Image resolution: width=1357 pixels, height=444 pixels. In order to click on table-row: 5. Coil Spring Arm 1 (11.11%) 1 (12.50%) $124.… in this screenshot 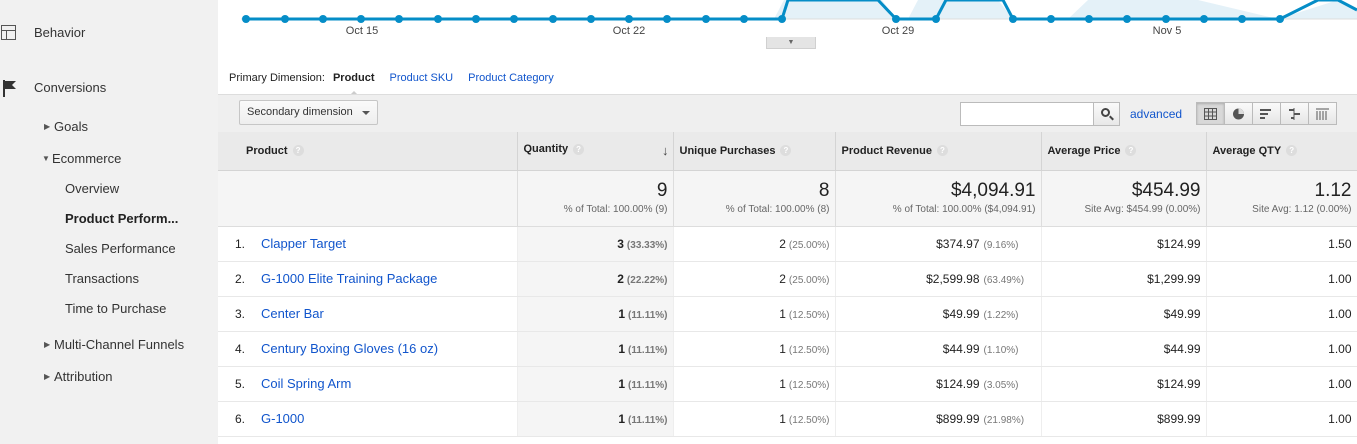, I will do `click(787, 384)`.